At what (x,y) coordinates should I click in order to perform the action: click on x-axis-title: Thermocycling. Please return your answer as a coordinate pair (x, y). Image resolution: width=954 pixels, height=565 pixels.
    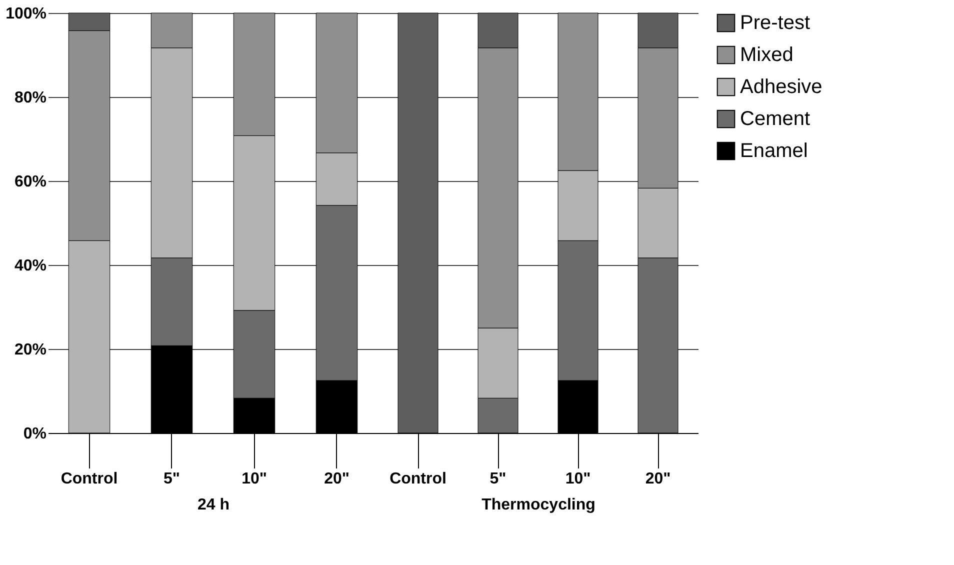
    Looking at the image, I should click on (539, 505).